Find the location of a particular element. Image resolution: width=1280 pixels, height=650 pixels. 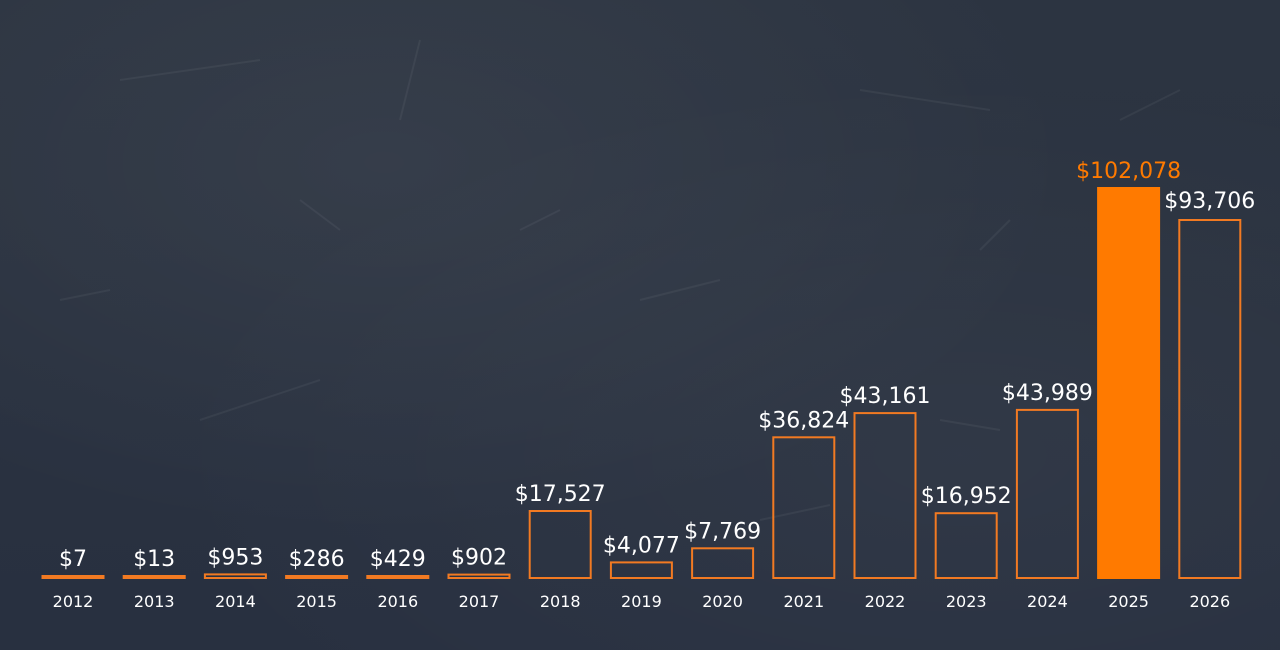

value-label-2016: $429 is located at coordinates (398, 559).